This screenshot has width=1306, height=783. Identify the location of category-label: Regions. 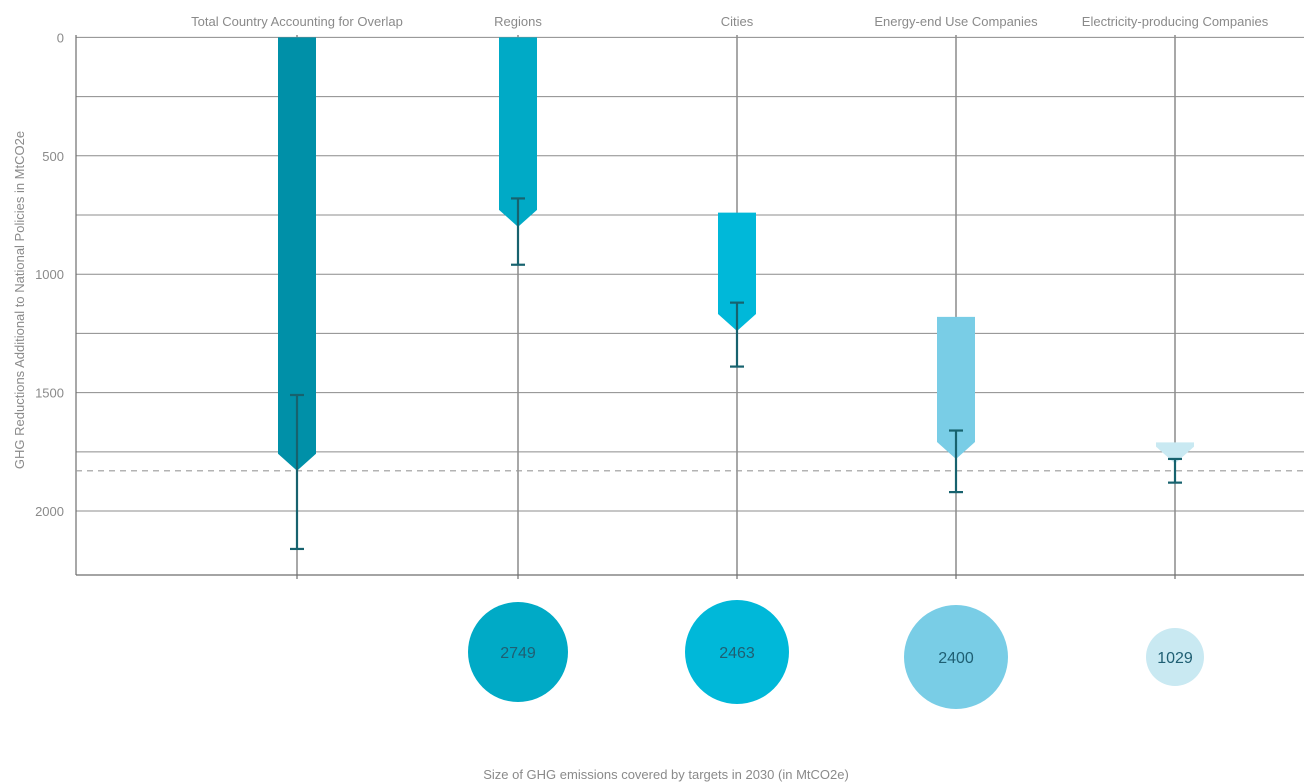
(518, 21).